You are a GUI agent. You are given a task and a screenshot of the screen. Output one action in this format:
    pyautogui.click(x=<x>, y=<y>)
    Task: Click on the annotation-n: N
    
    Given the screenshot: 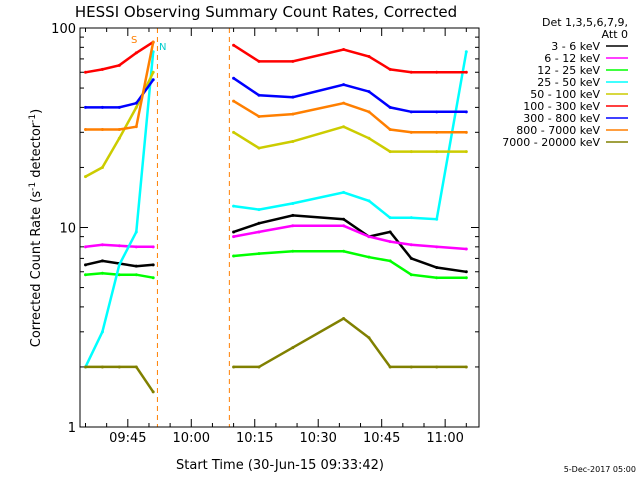 What is the action you would take?
    pyautogui.click(x=162, y=47)
    